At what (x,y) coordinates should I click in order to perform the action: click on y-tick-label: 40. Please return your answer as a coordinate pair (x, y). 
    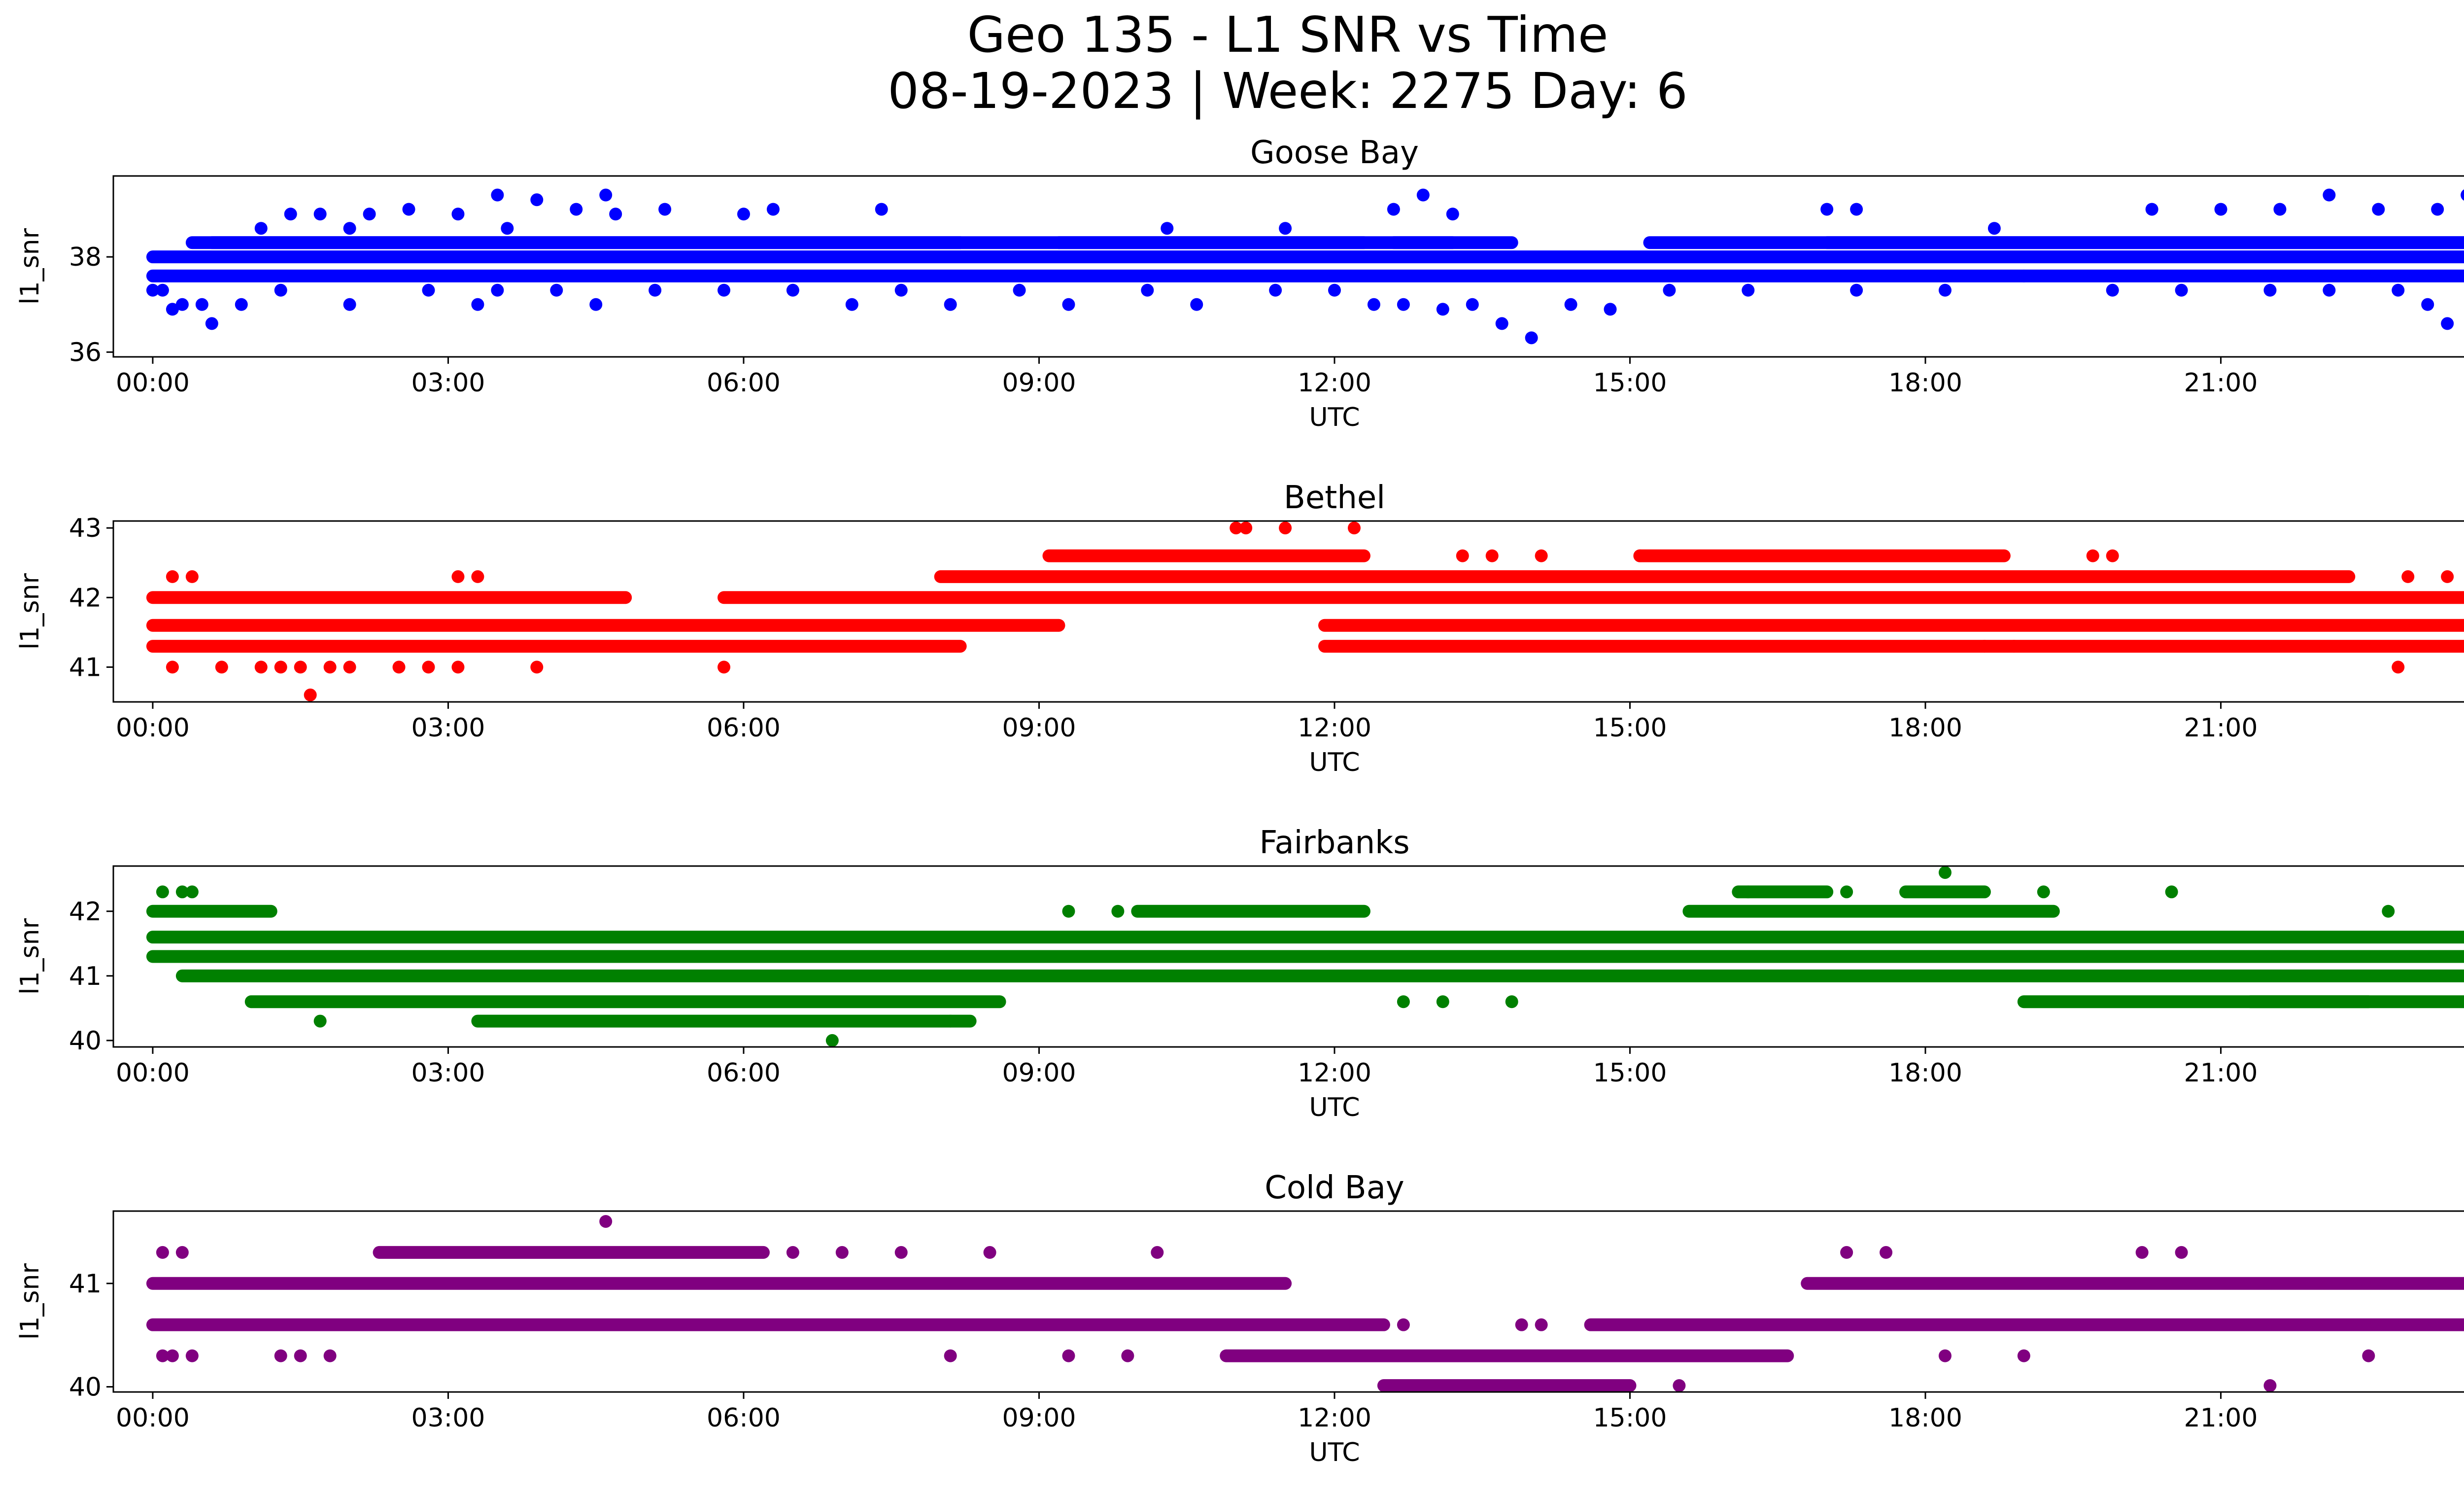
    Looking at the image, I should click on (85, 1041).